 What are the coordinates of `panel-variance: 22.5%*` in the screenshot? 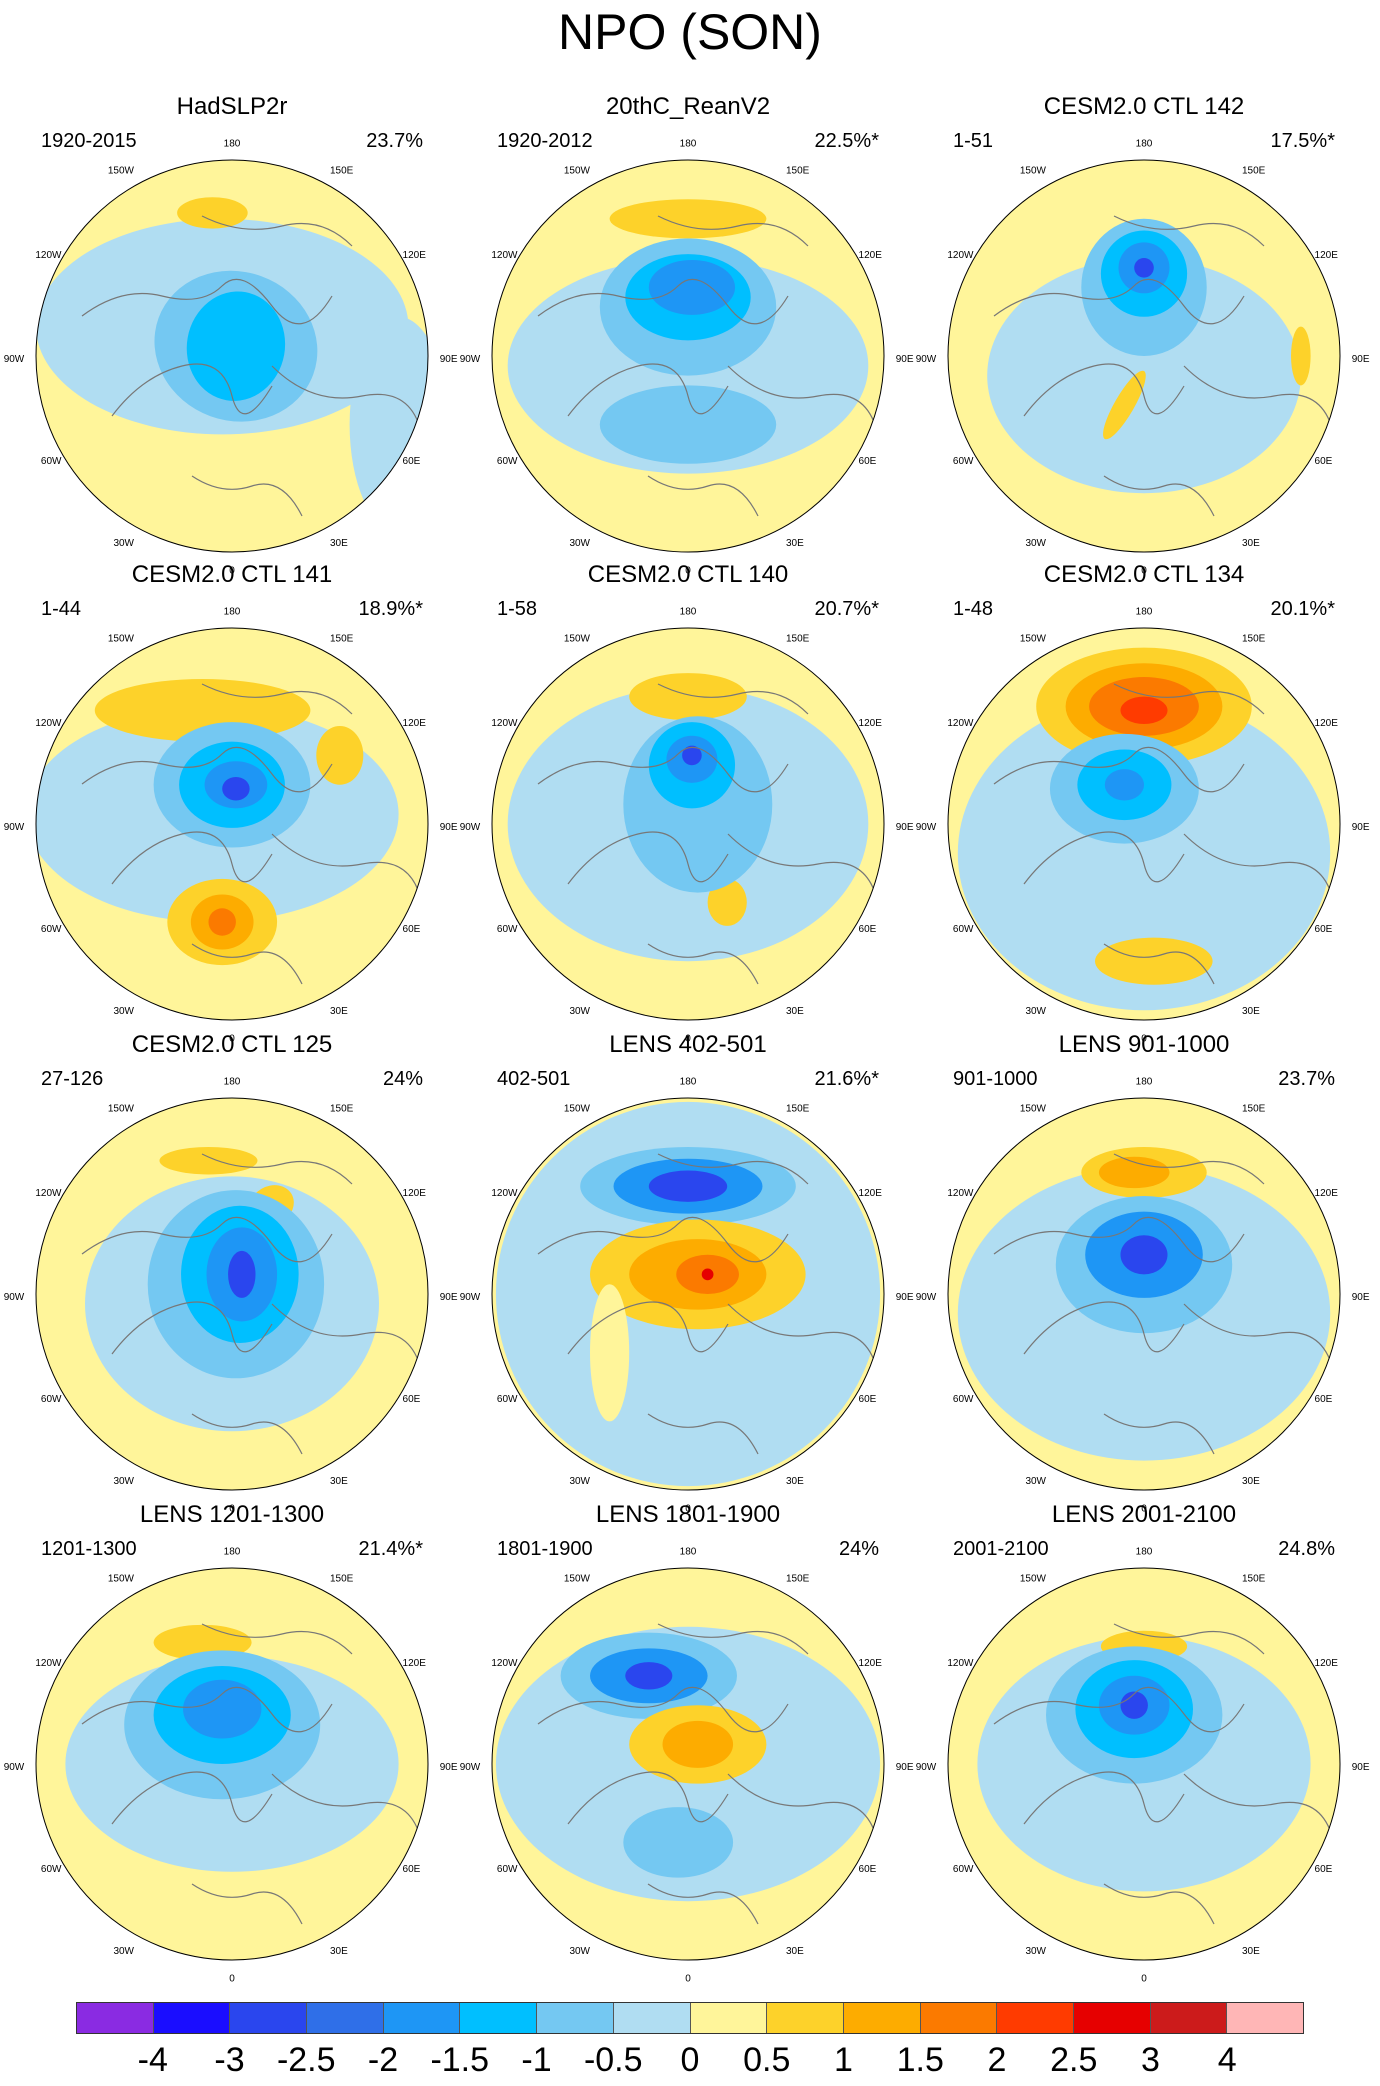 It's located at (847, 141).